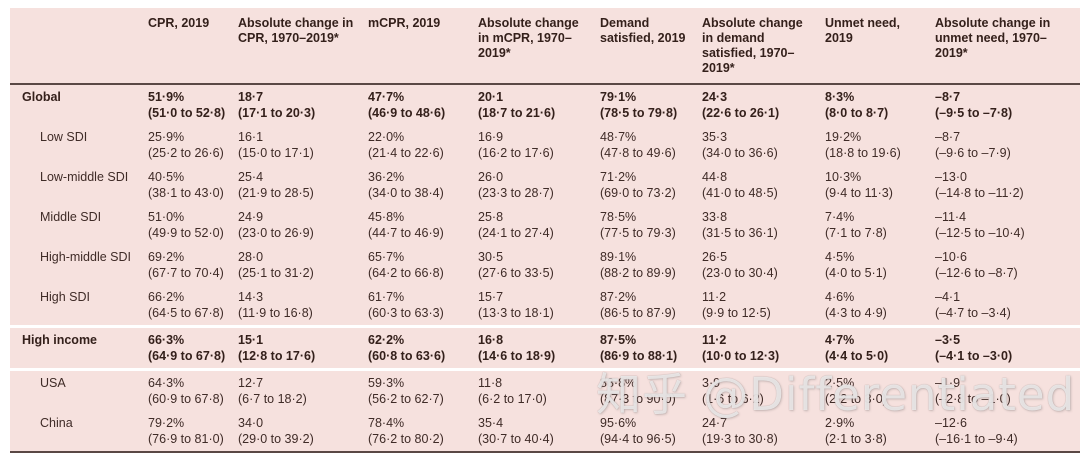 This screenshot has height=453, width=1080. I want to click on cell-value: –1·9, so click(948, 383).